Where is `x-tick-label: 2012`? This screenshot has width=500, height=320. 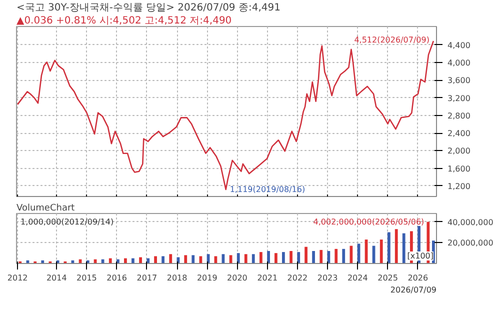
x-tick-label: 2012 is located at coordinates (17, 278).